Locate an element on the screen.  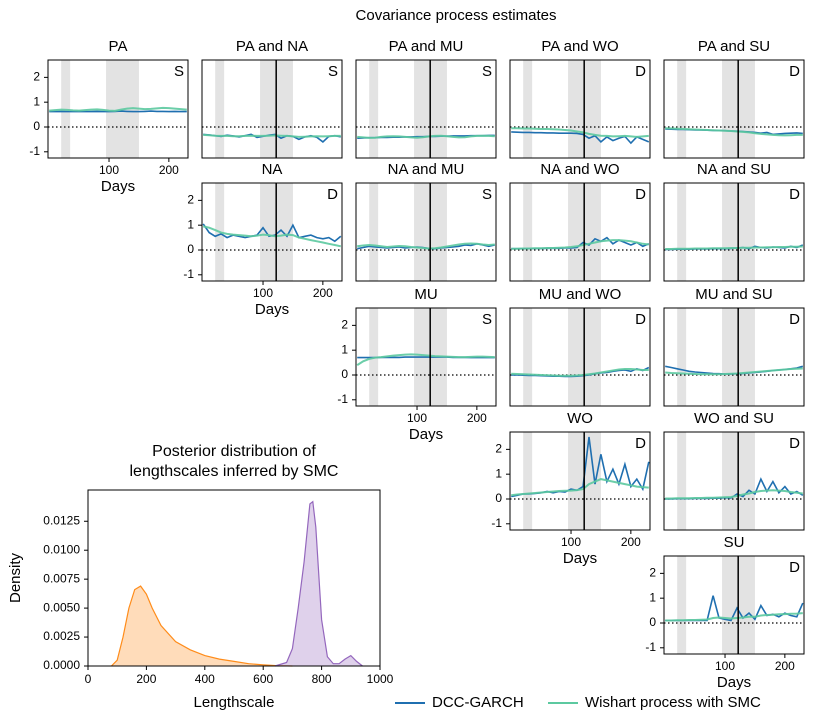
x-tick-label: 1000 is located at coordinates (380, 679).